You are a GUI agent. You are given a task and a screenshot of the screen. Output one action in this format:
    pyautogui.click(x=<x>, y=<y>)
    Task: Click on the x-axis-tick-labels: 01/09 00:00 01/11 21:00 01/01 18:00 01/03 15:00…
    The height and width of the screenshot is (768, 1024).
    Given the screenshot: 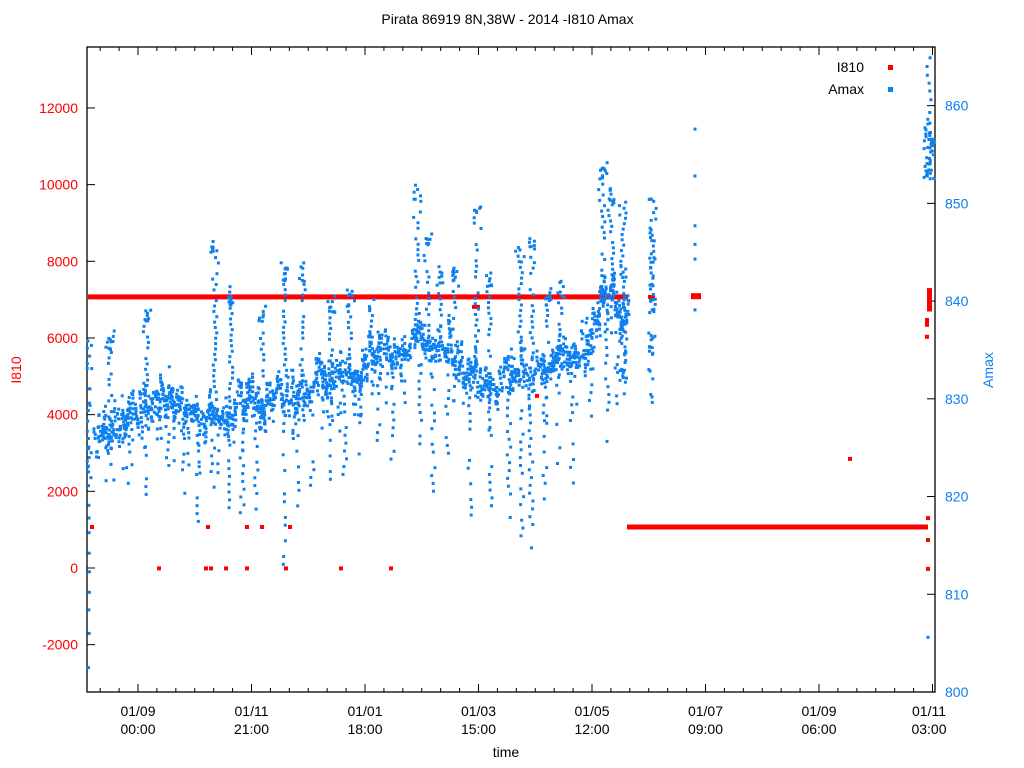 What is the action you would take?
    pyautogui.click(x=533, y=720)
    